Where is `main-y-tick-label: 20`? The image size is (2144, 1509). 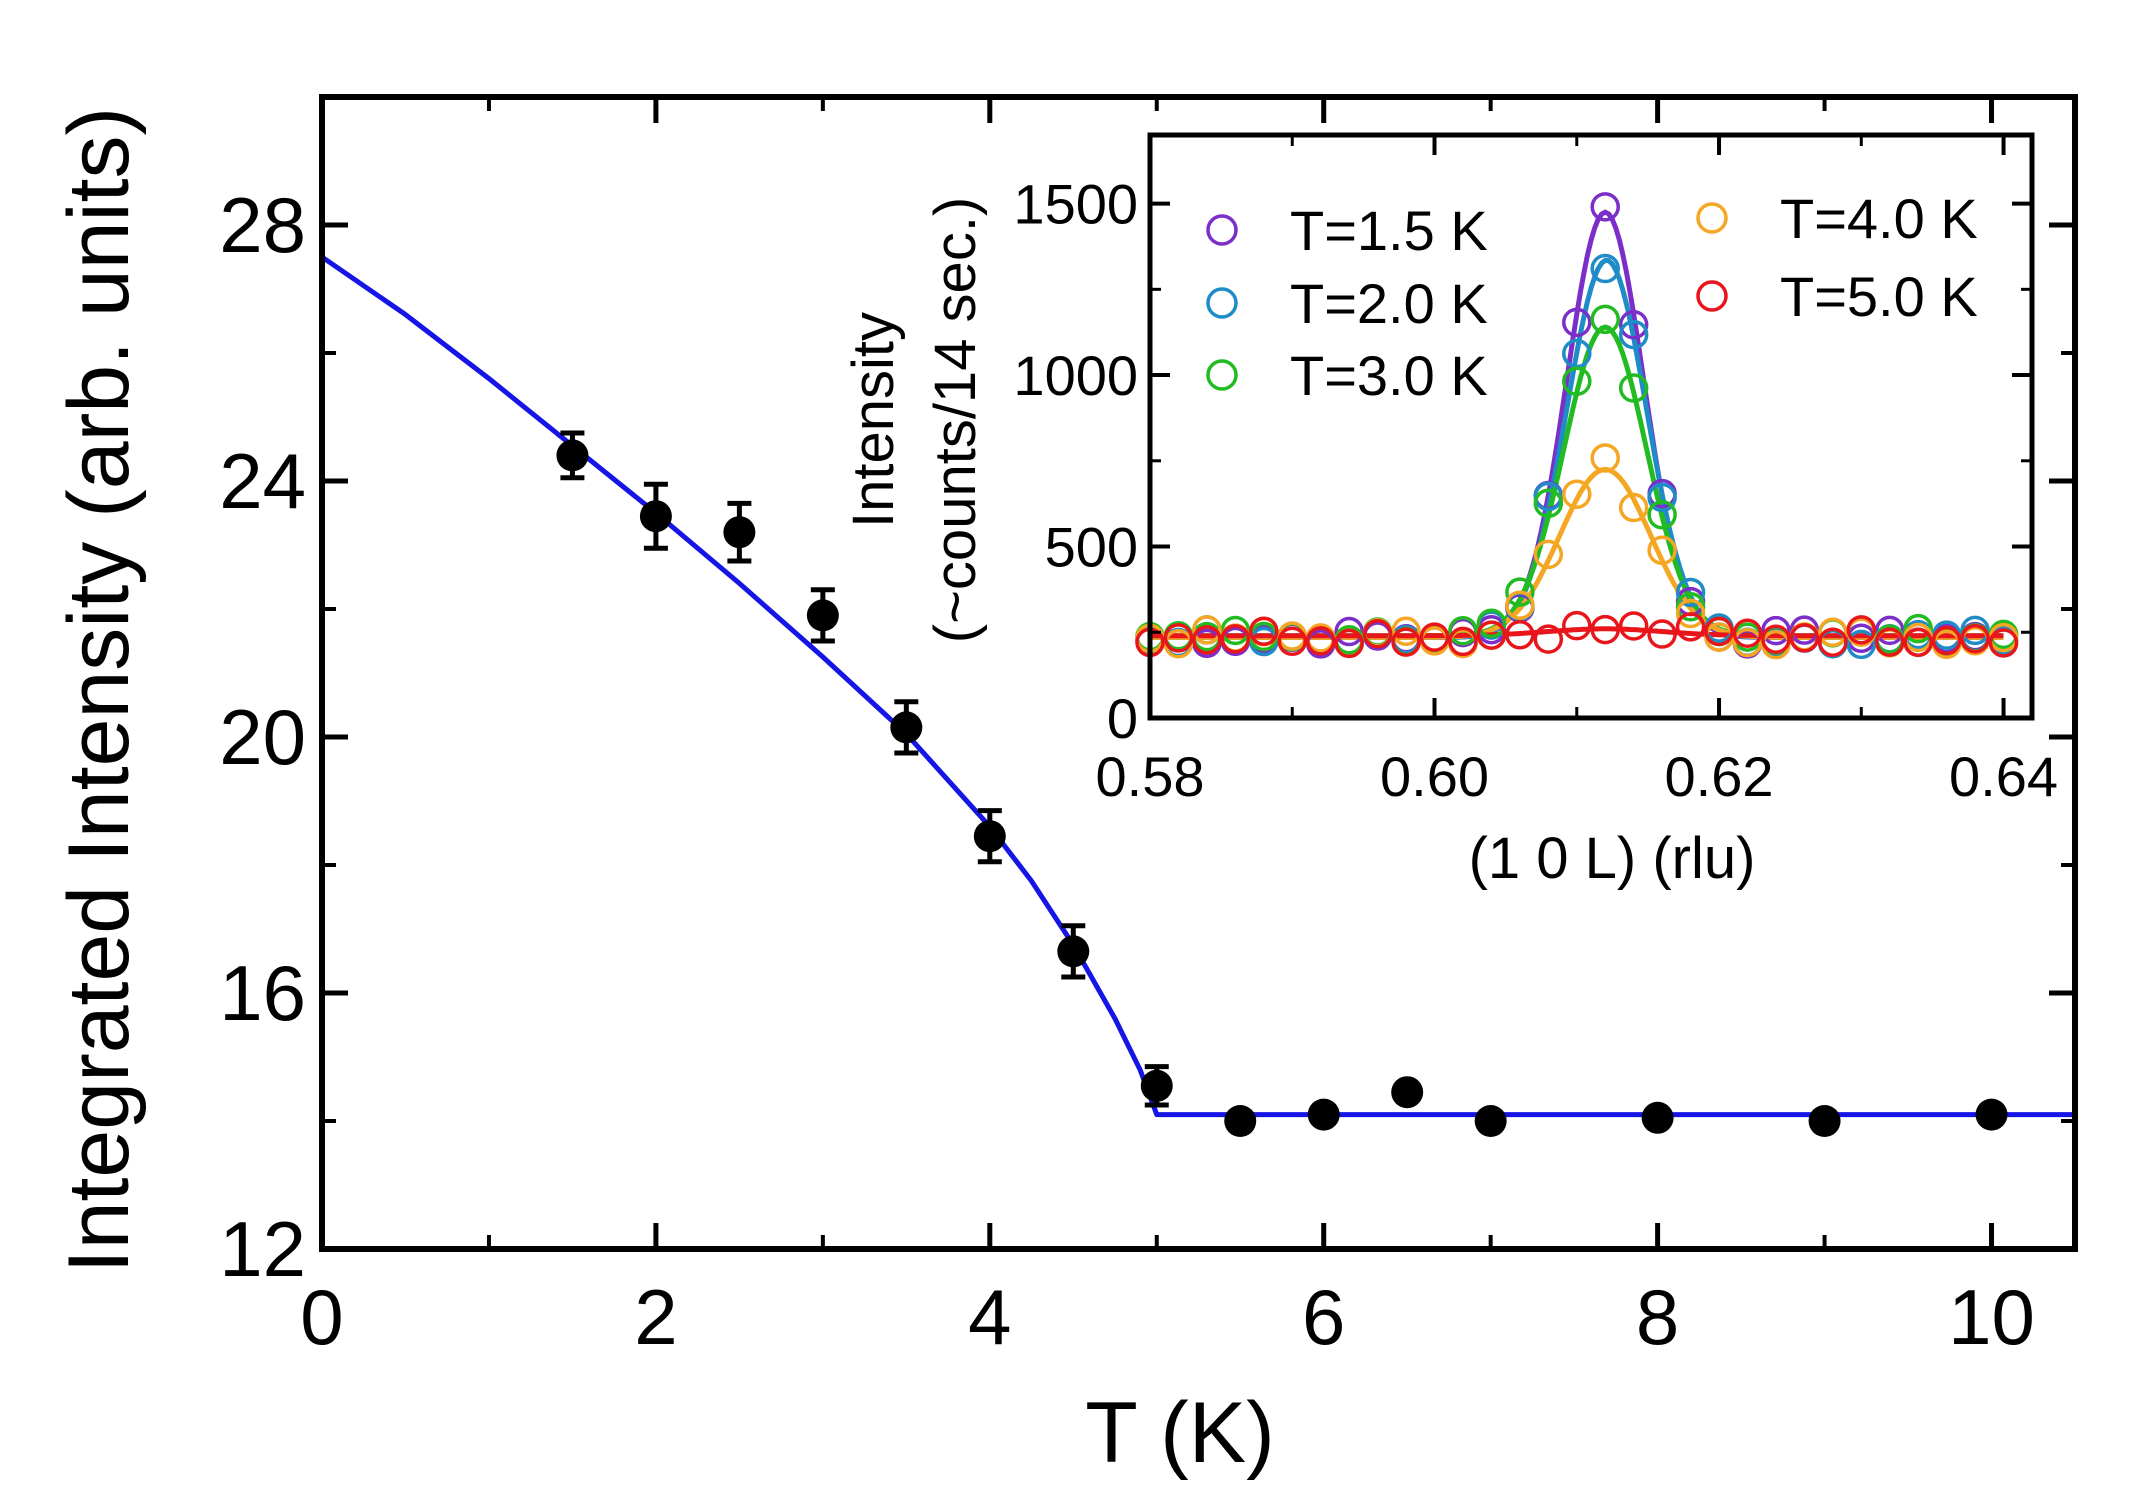 main-y-tick-label: 20 is located at coordinates (262, 737).